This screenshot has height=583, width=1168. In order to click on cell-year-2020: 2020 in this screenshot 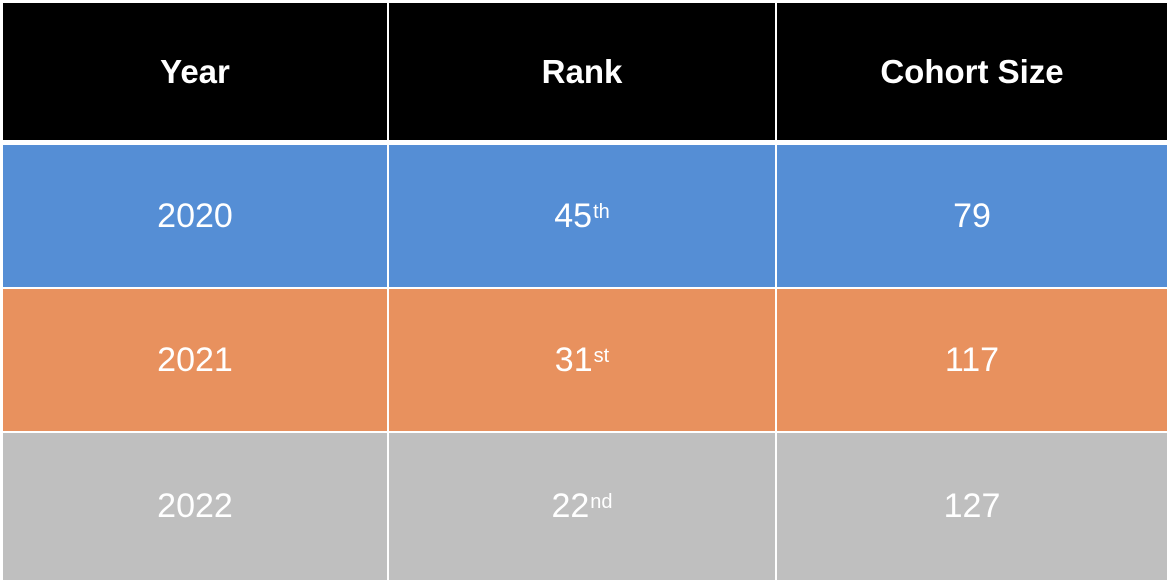, I will do `click(195, 216)`.